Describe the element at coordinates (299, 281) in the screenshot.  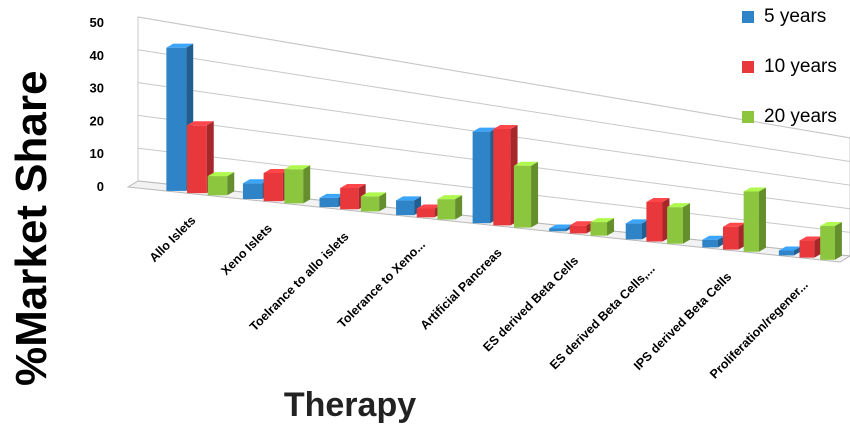
I see `category-label: Toelrance to allo islets` at that location.